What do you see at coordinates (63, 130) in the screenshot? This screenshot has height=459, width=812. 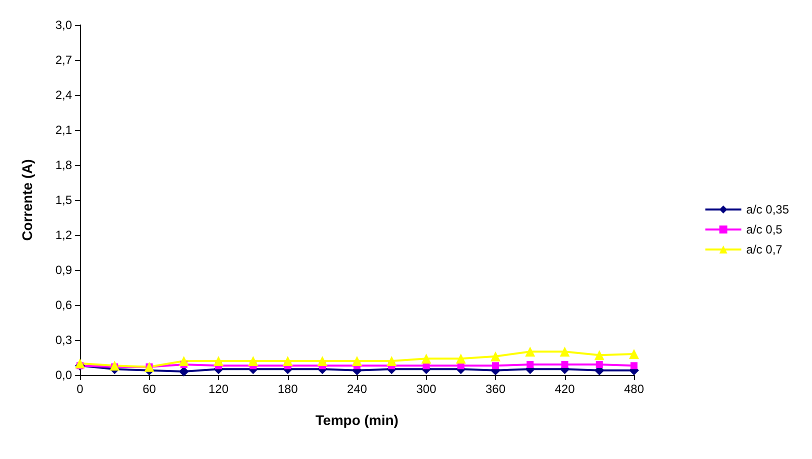 I see `y-tick-label: 2,1` at bounding box center [63, 130].